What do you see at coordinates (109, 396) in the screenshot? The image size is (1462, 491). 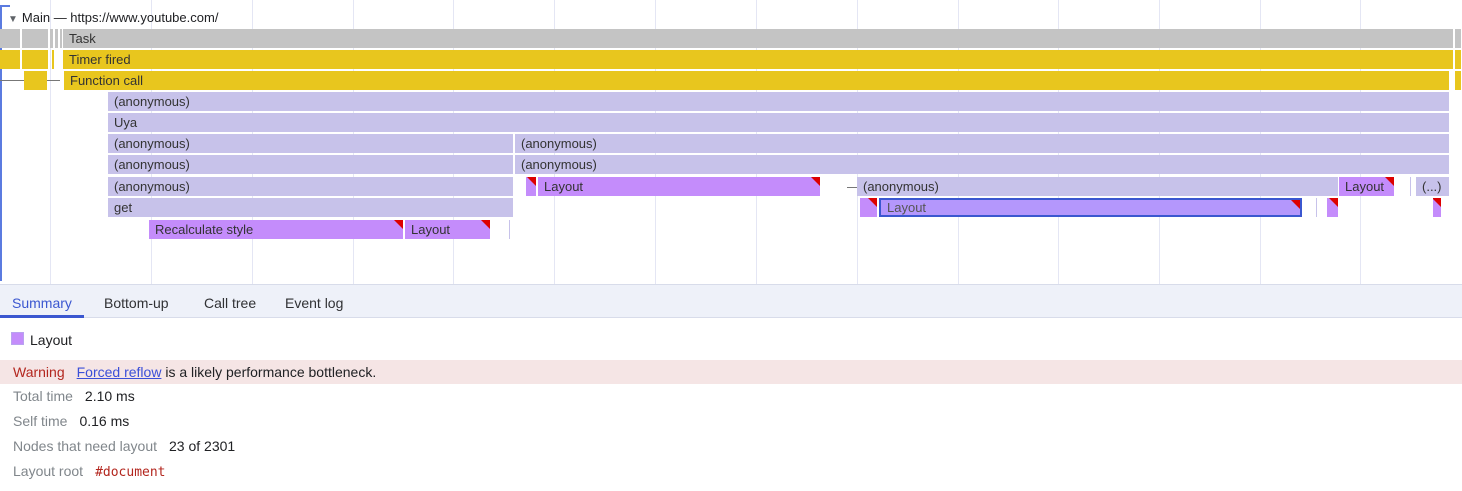 I see `row-value: 2.10 ms` at bounding box center [109, 396].